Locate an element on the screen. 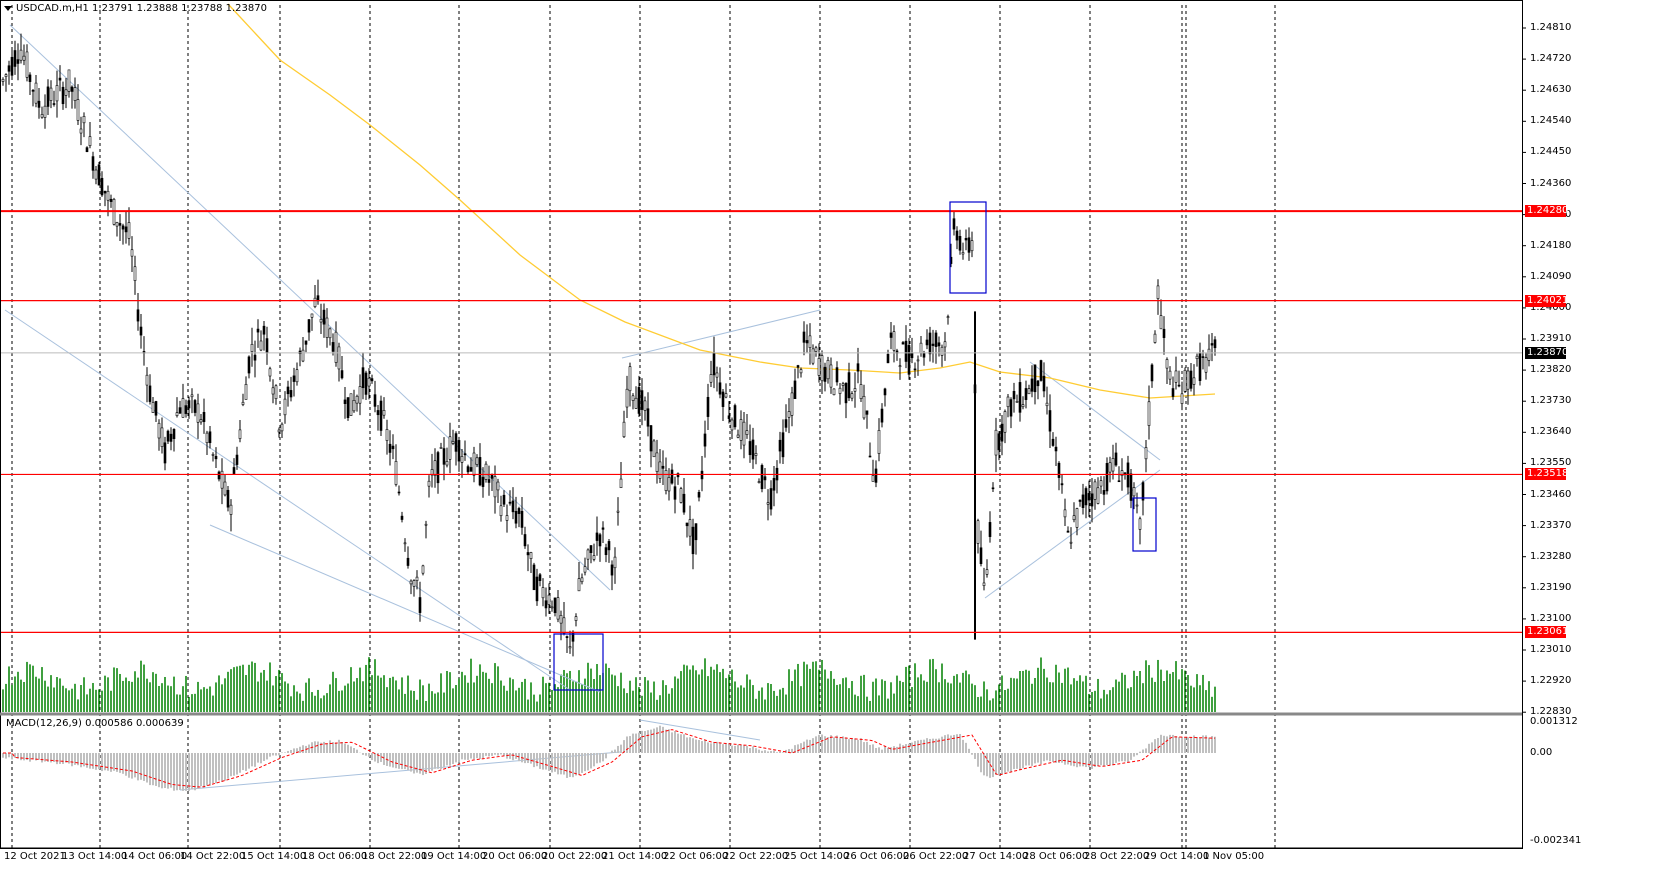 This screenshot has width=1669, height=886. price-tick-label: 1.23640 is located at coordinates (1551, 432).